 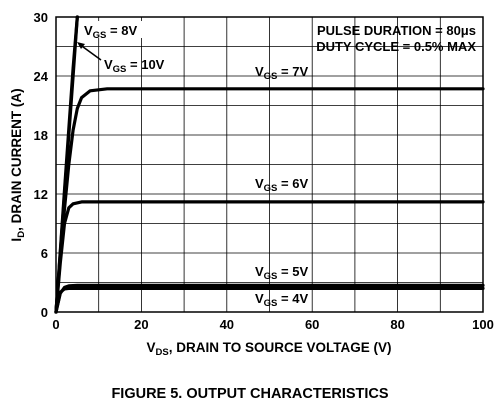 I want to click on series-label-vgs-4v: VGS = 4V, so click(x=281, y=300).